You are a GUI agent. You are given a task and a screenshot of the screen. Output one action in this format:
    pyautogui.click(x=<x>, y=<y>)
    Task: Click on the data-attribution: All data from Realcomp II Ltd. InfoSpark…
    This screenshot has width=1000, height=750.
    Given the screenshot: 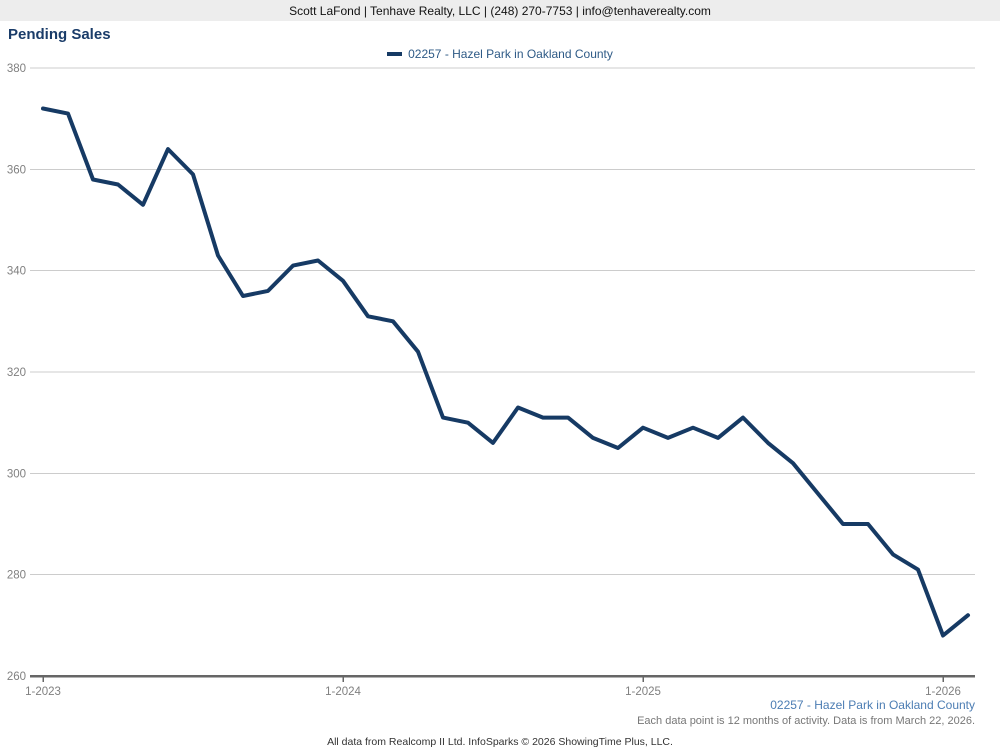 What is the action you would take?
    pyautogui.click(x=500, y=742)
    